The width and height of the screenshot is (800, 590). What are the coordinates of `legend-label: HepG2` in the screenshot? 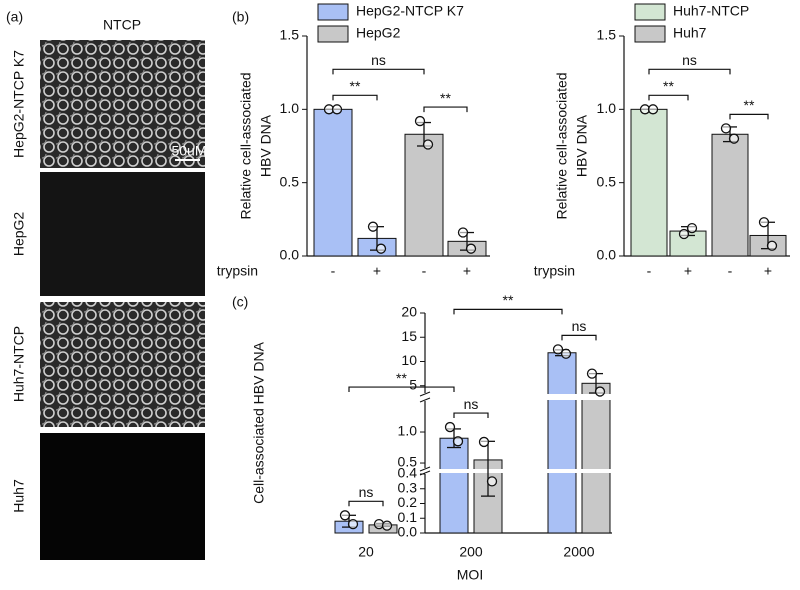 It's located at (378, 33).